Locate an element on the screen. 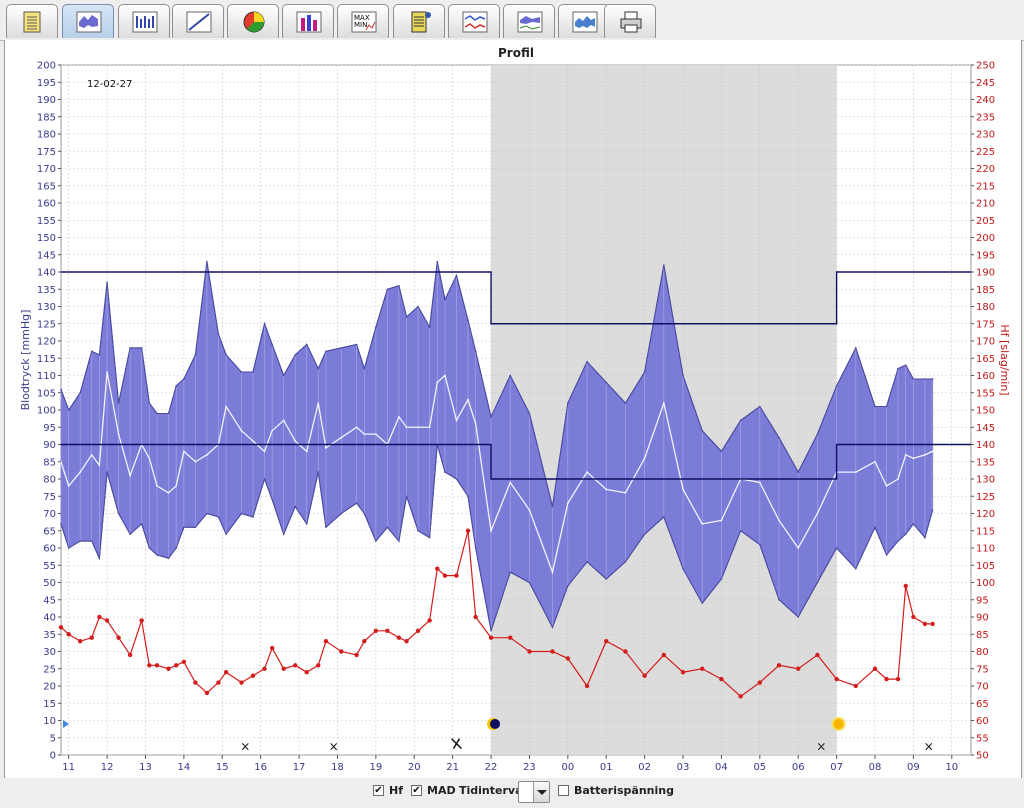 This screenshot has width=1024, height=808. battery-label: Batterispänning is located at coordinates (624, 790).